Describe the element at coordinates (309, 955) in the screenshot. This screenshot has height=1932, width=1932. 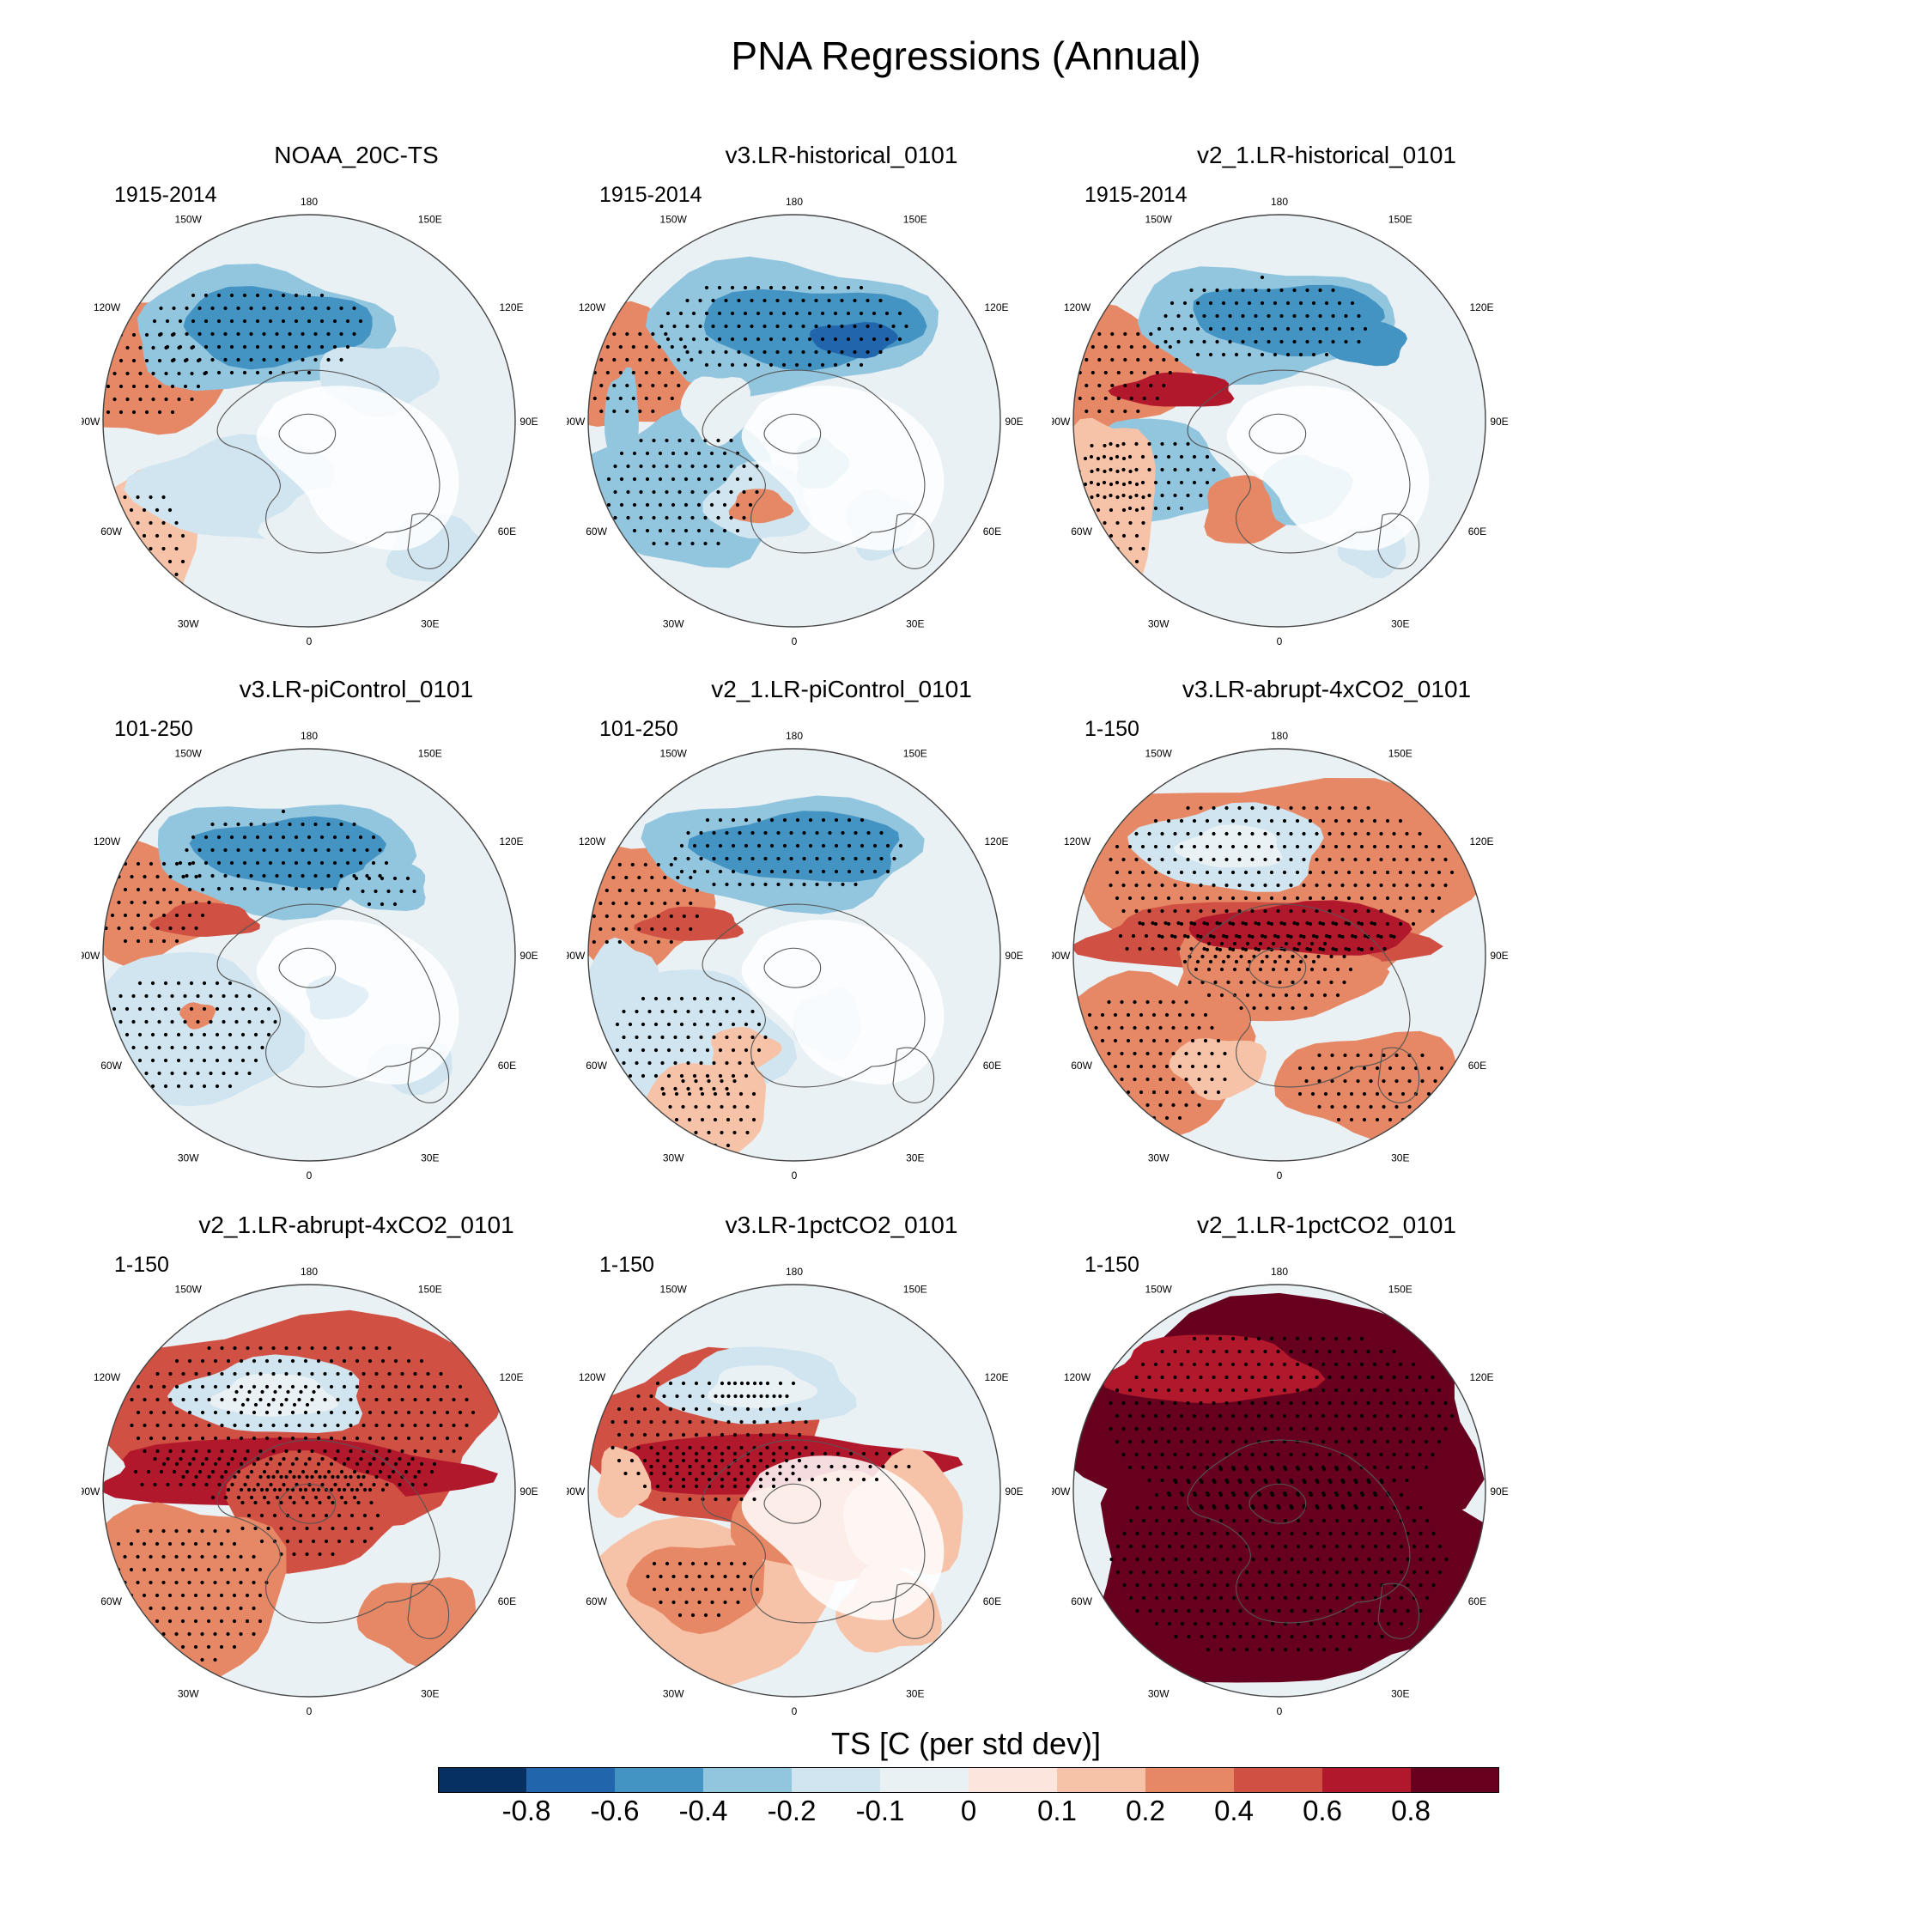
I see `map-border` at that location.